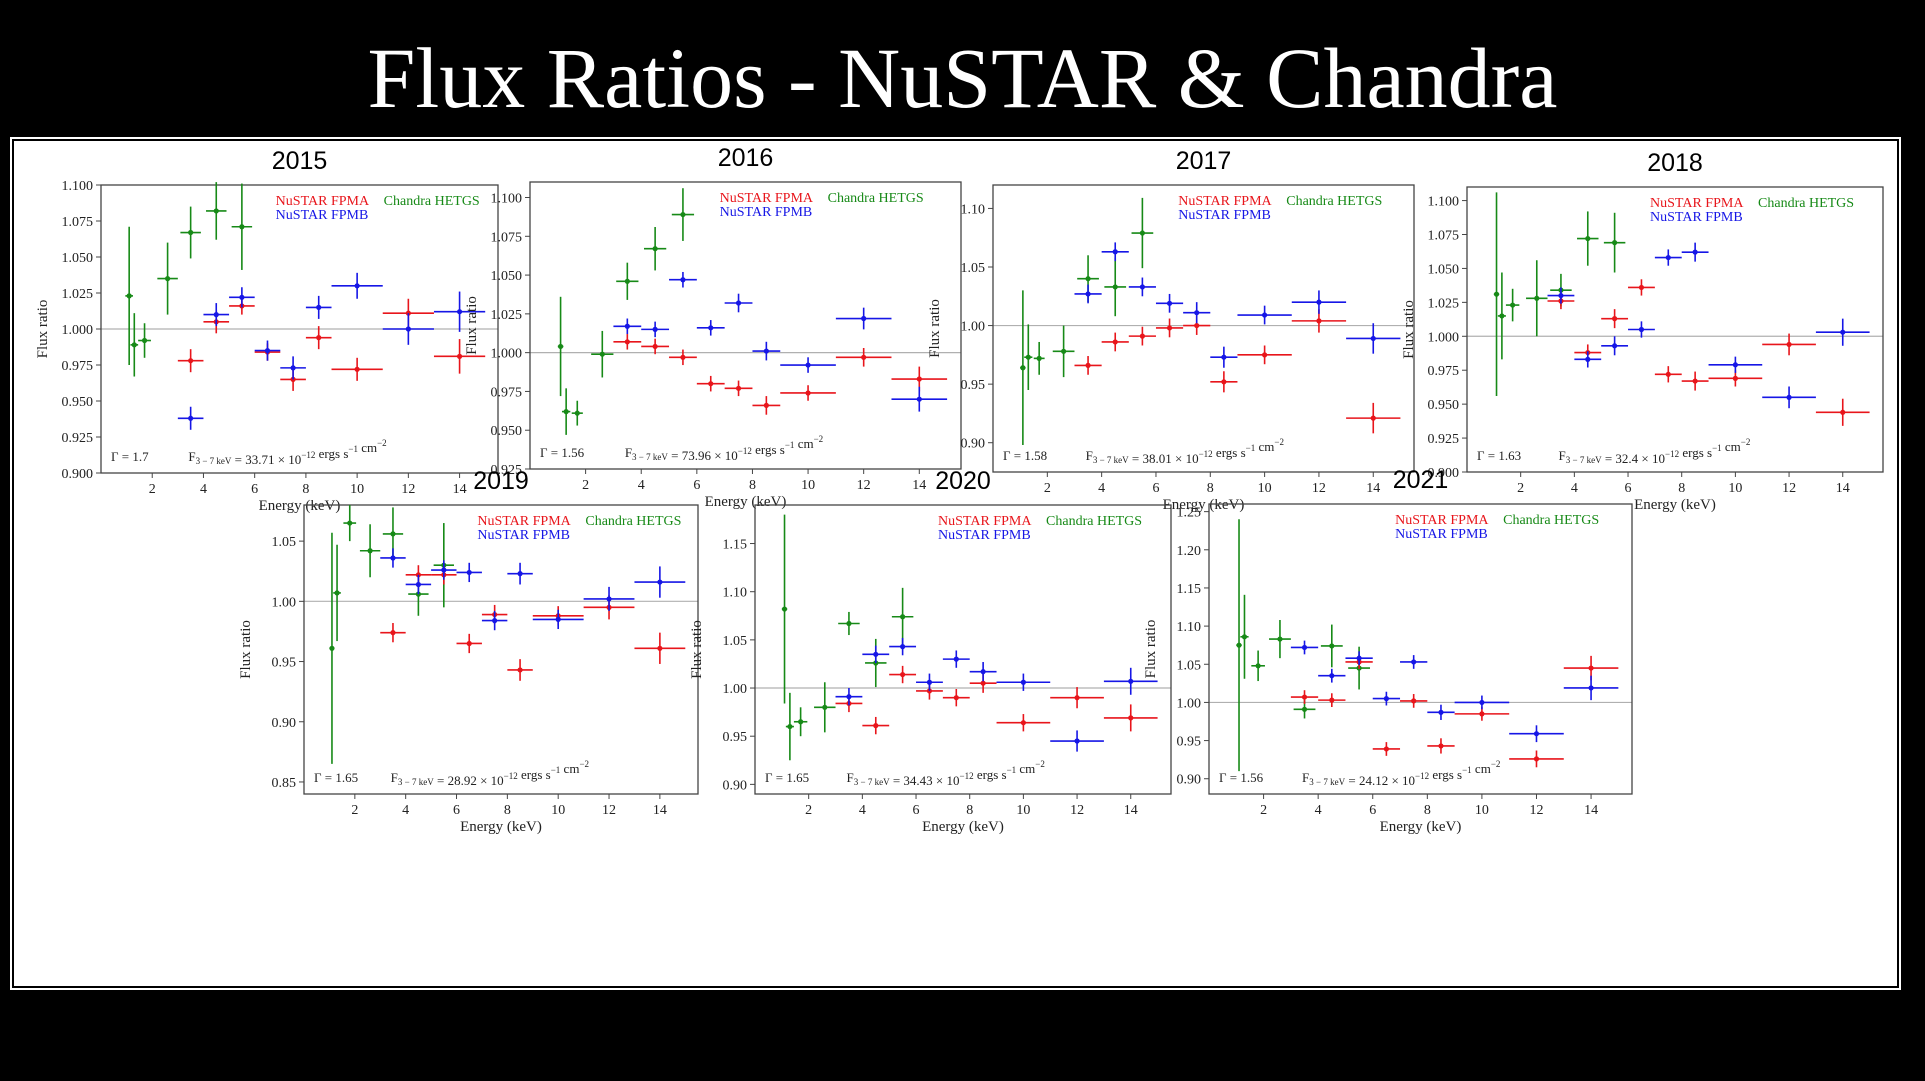 This screenshot has height=1081, width=1925. I want to click on series-fpma, so click(1454, 711).